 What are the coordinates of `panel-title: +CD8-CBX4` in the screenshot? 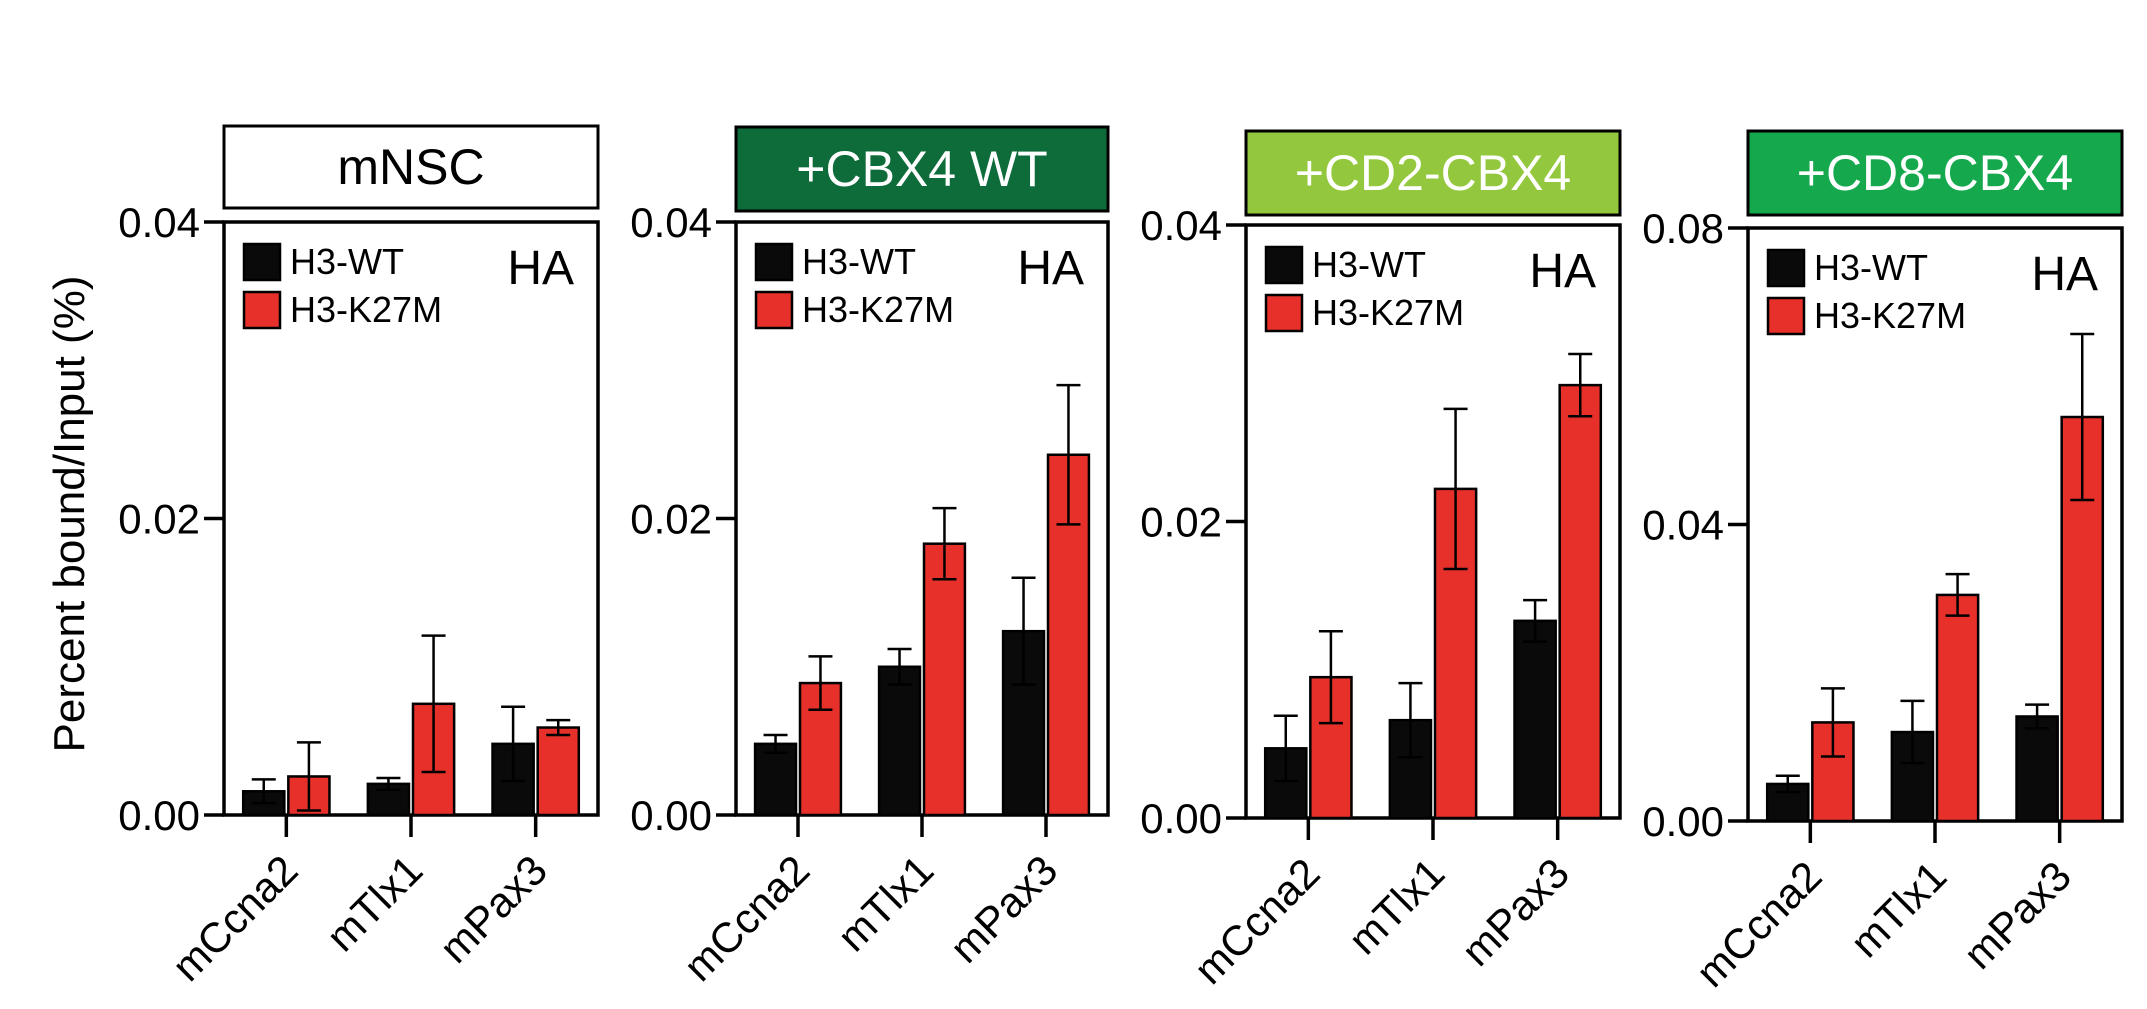 It's located at (1935, 173).